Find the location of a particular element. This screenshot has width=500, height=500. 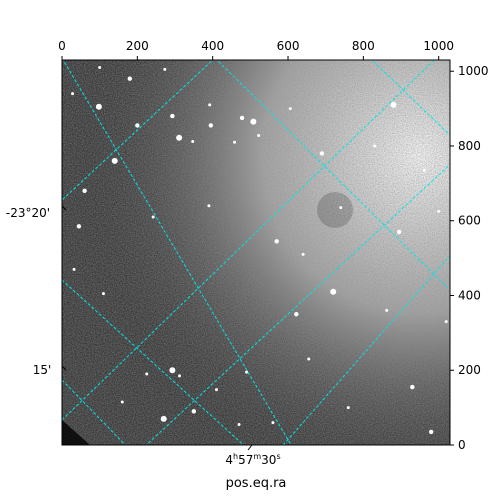

dark-corner is located at coordinates (76, 432).